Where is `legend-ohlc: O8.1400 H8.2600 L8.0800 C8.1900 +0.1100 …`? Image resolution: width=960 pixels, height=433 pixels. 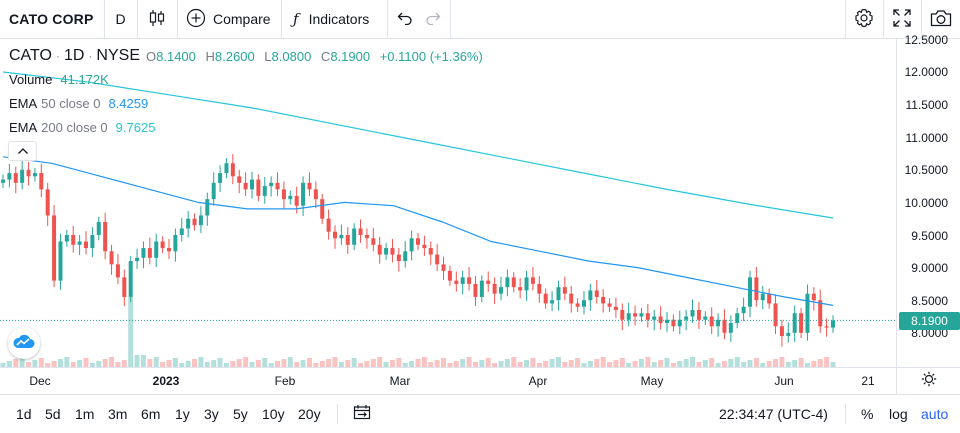
legend-ohlc: O8.1400 H8.2600 L8.0800 C8.1900 +0.1100 … is located at coordinates (317, 56).